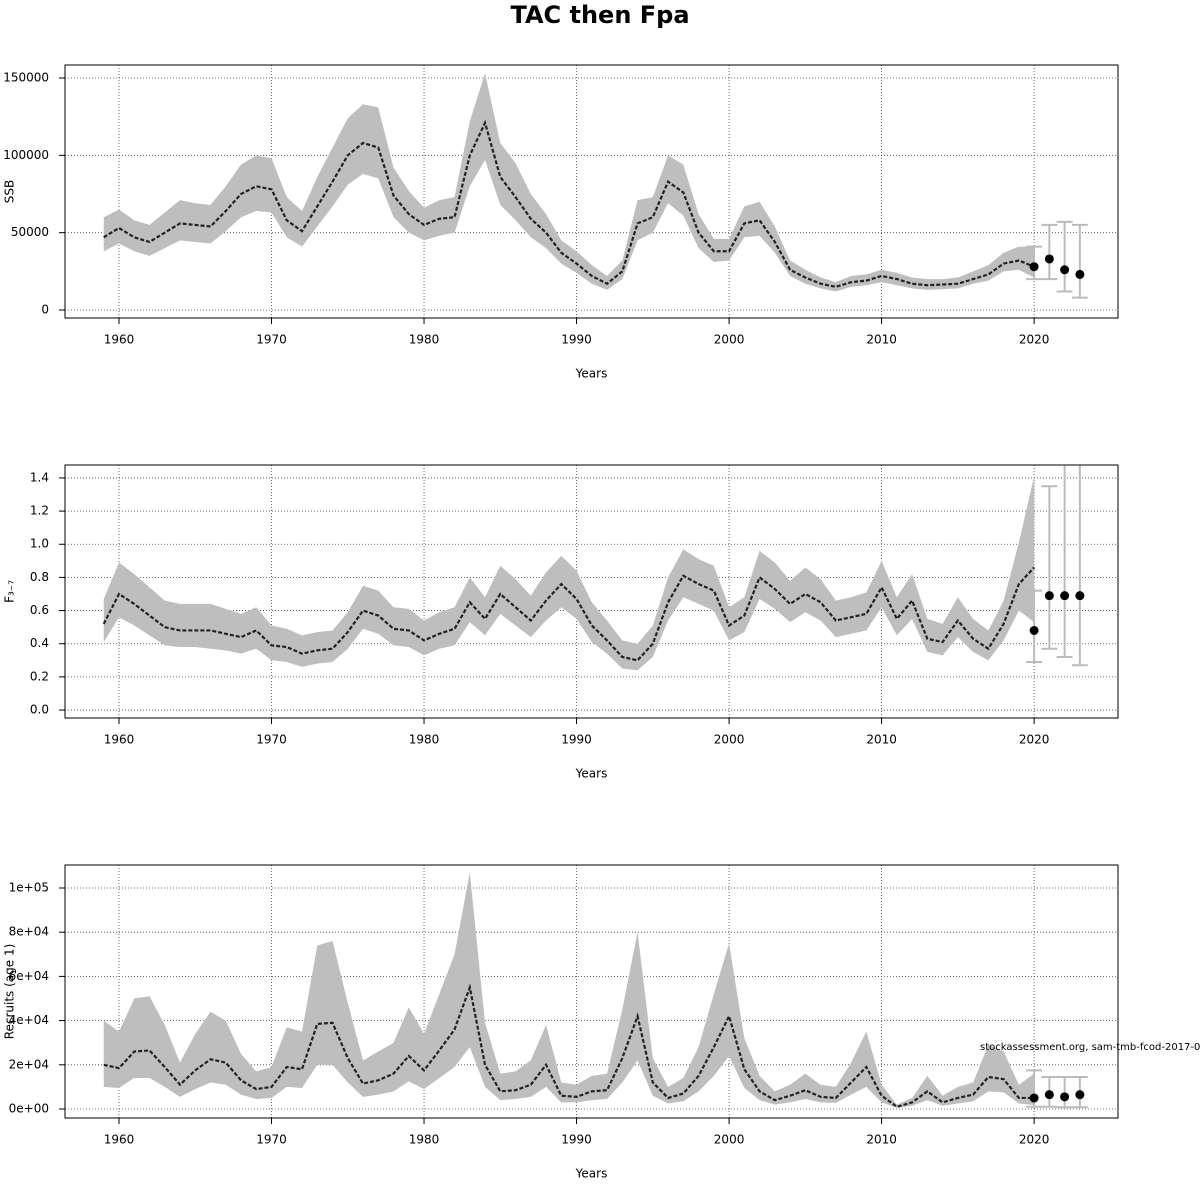 Image resolution: width=1200 pixels, height=1200 pixels. I want to click on y-tick-label: 150000, so click(26, 77).